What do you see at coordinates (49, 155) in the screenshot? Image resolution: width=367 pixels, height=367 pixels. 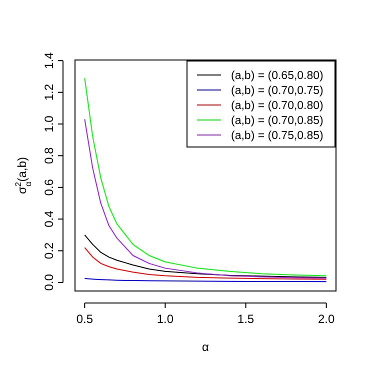 I see `y-tick-label: 0.8` at bounding box center [49, 155].